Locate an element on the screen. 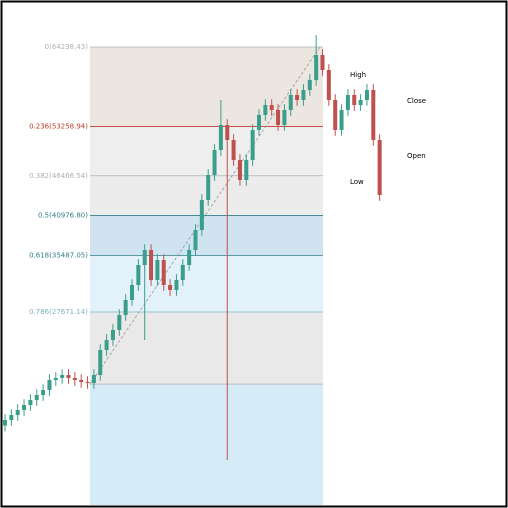 This screenshot has height=508, width=508. fib-label: 0.382(46466.54) is located at coordinates (58, 176).